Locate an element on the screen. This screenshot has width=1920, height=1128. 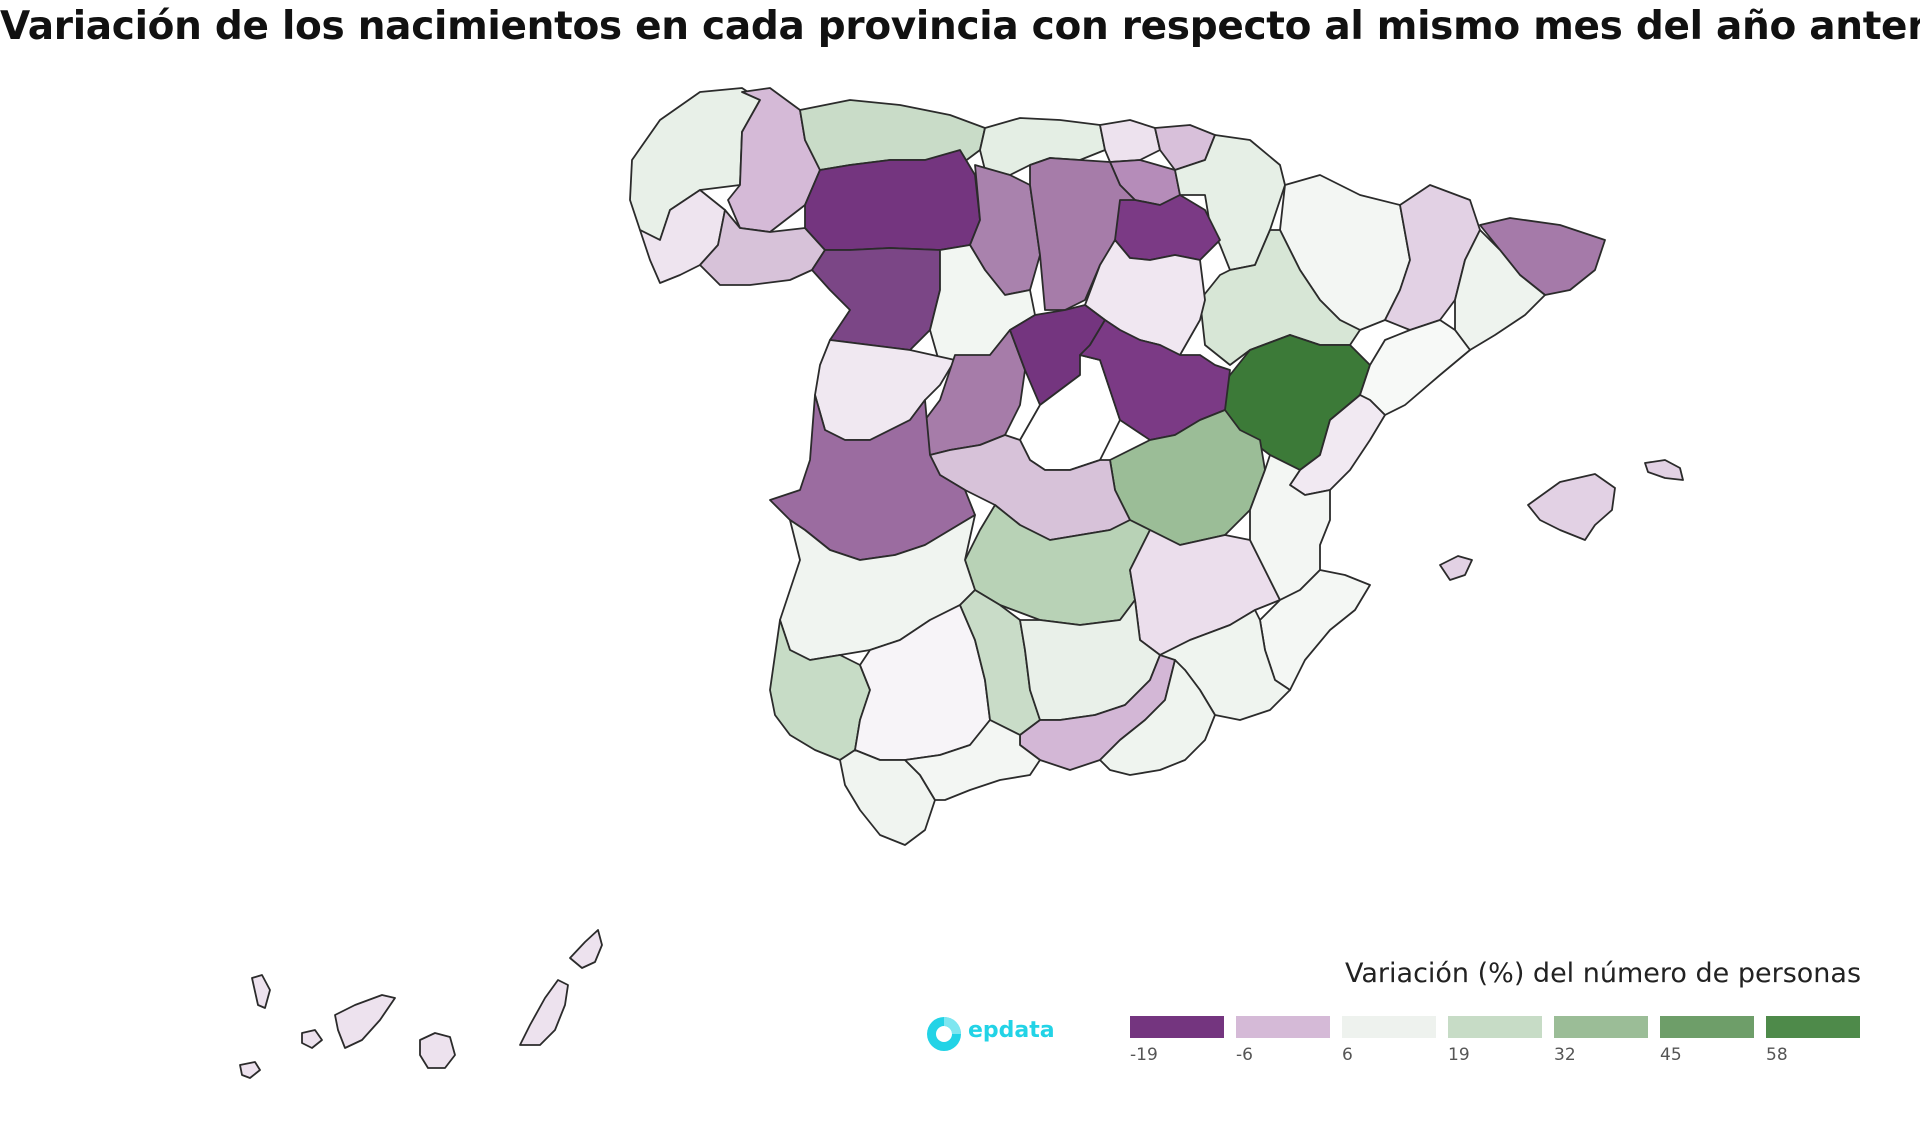
island-ibiza: Ibiza is located at coordinates (1456, 568).